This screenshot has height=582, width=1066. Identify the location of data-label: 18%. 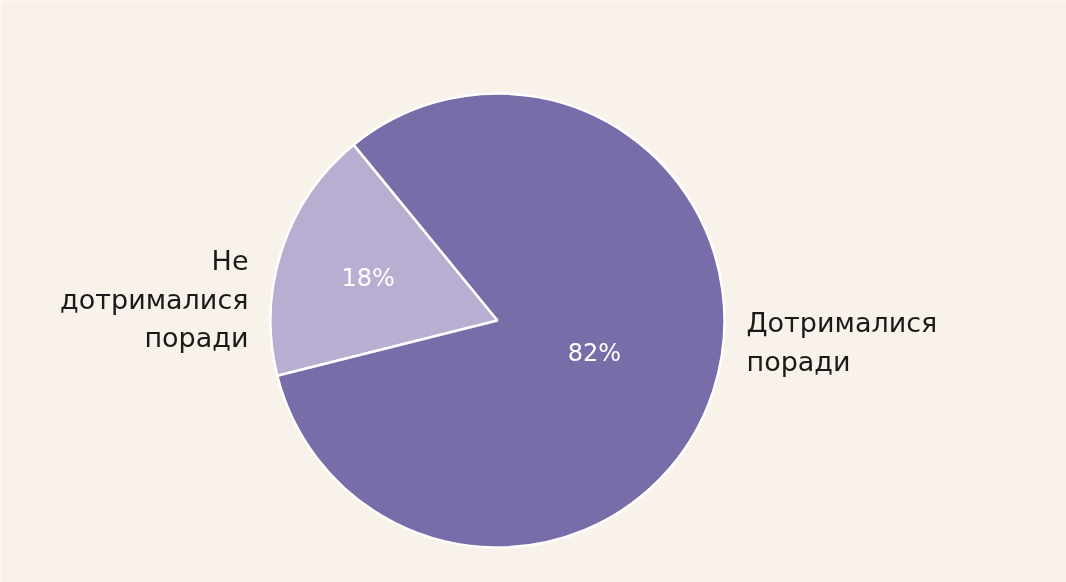
(368, 277).